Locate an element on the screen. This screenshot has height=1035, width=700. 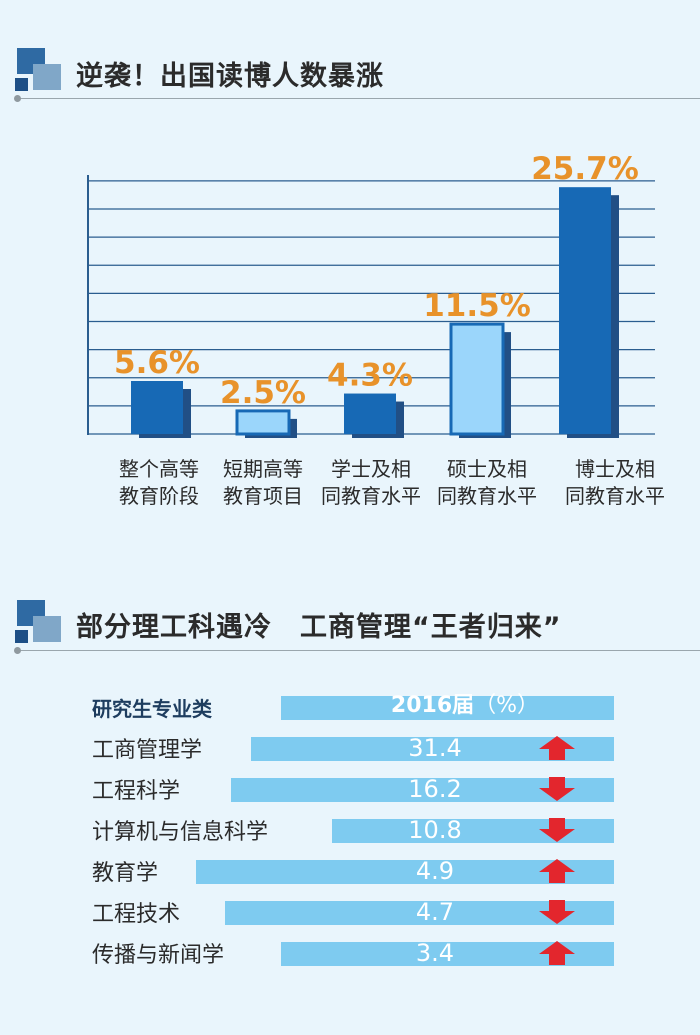
section-2-divider is located at coordinates (357, 650).